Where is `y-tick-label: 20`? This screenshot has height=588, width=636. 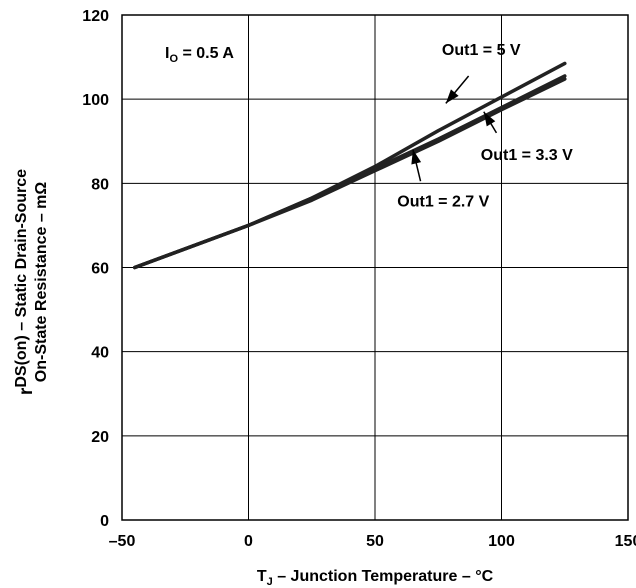
y-tick-label: 20 is located at coordinates (100, 437).